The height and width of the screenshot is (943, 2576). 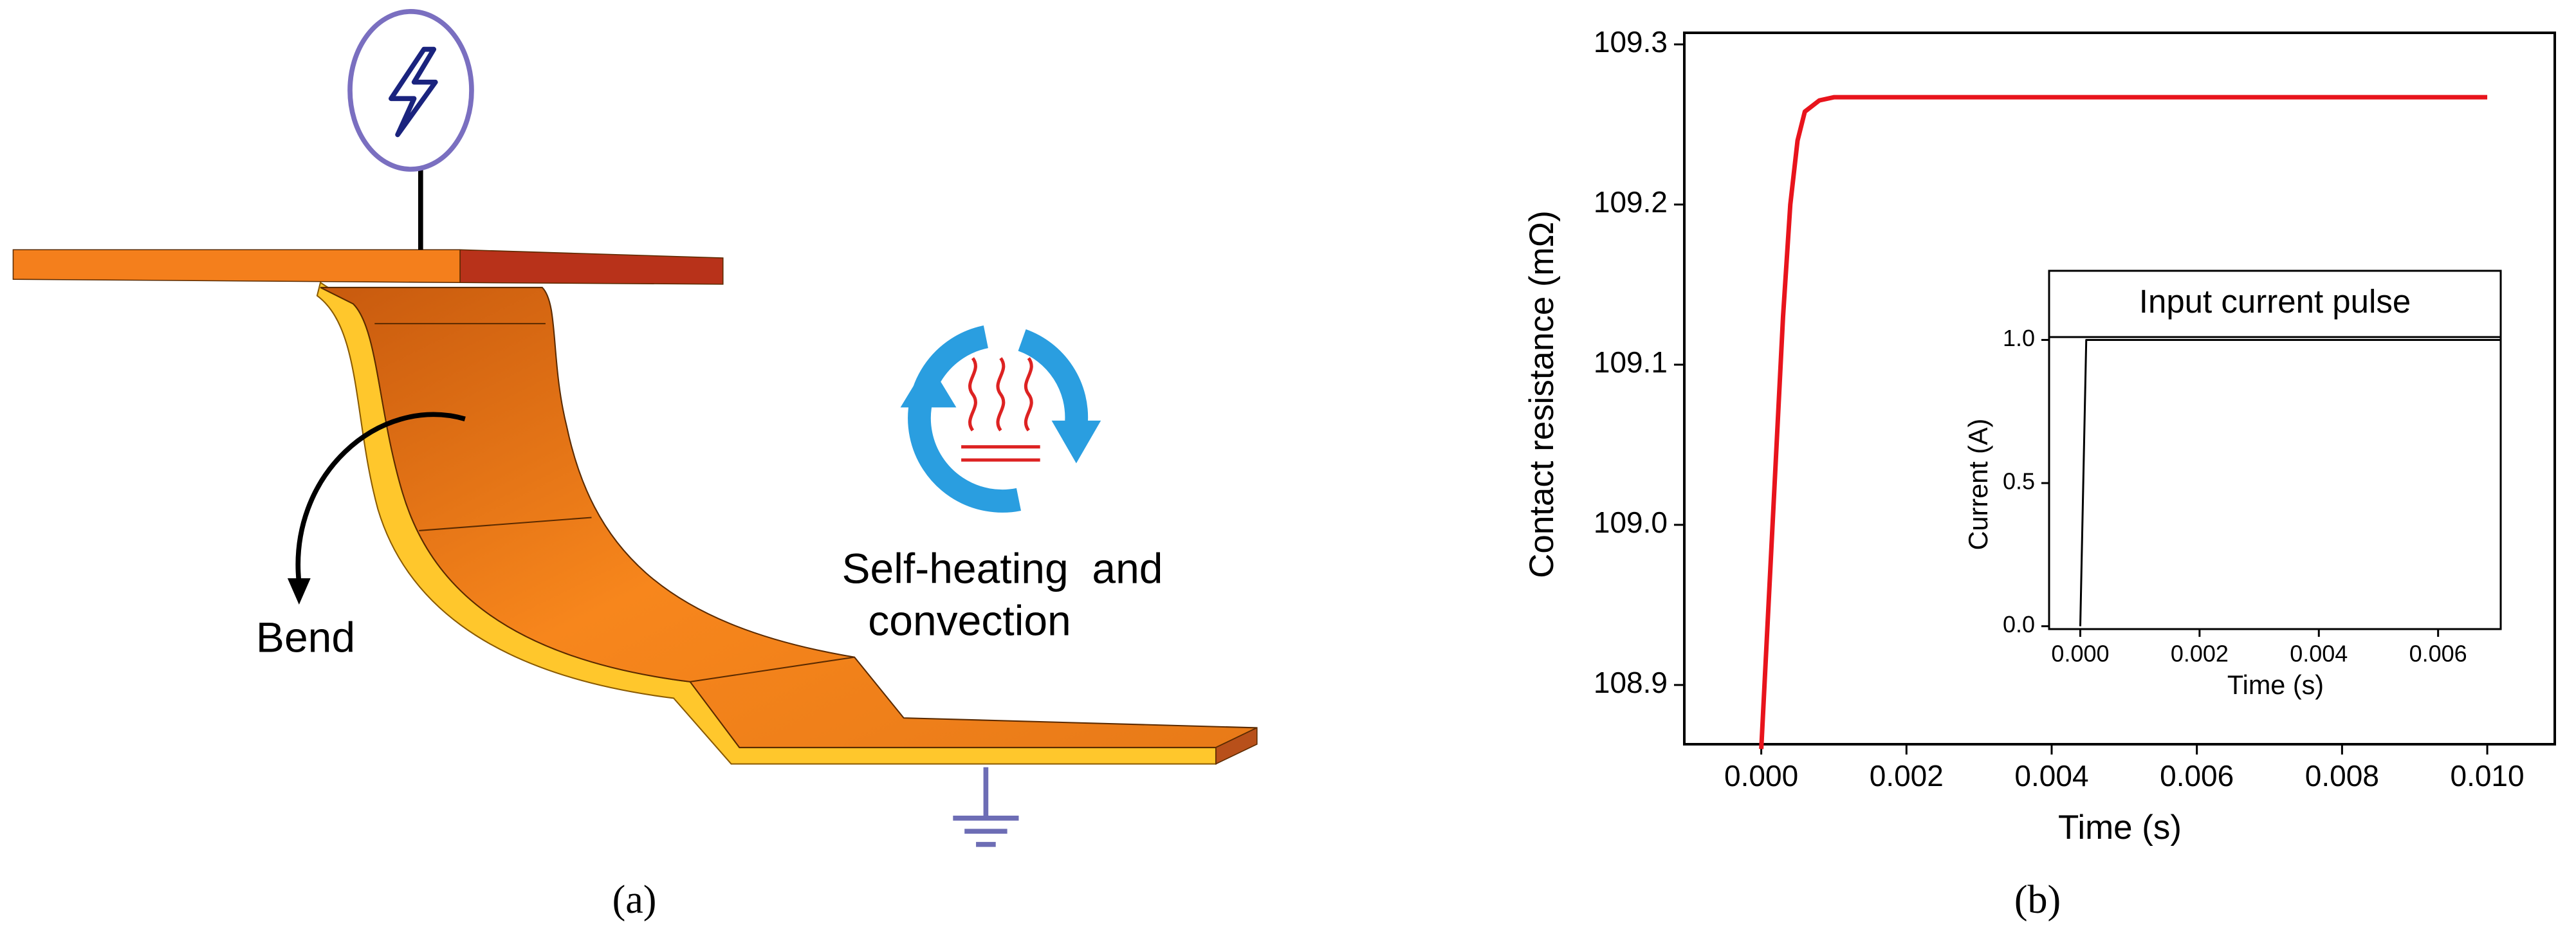 I want to click on bend-arrowhead, so click(x=299, y=591).